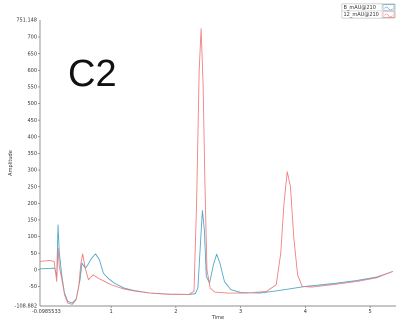  I want to click on y-tick-label: 450, so click(32, 121).